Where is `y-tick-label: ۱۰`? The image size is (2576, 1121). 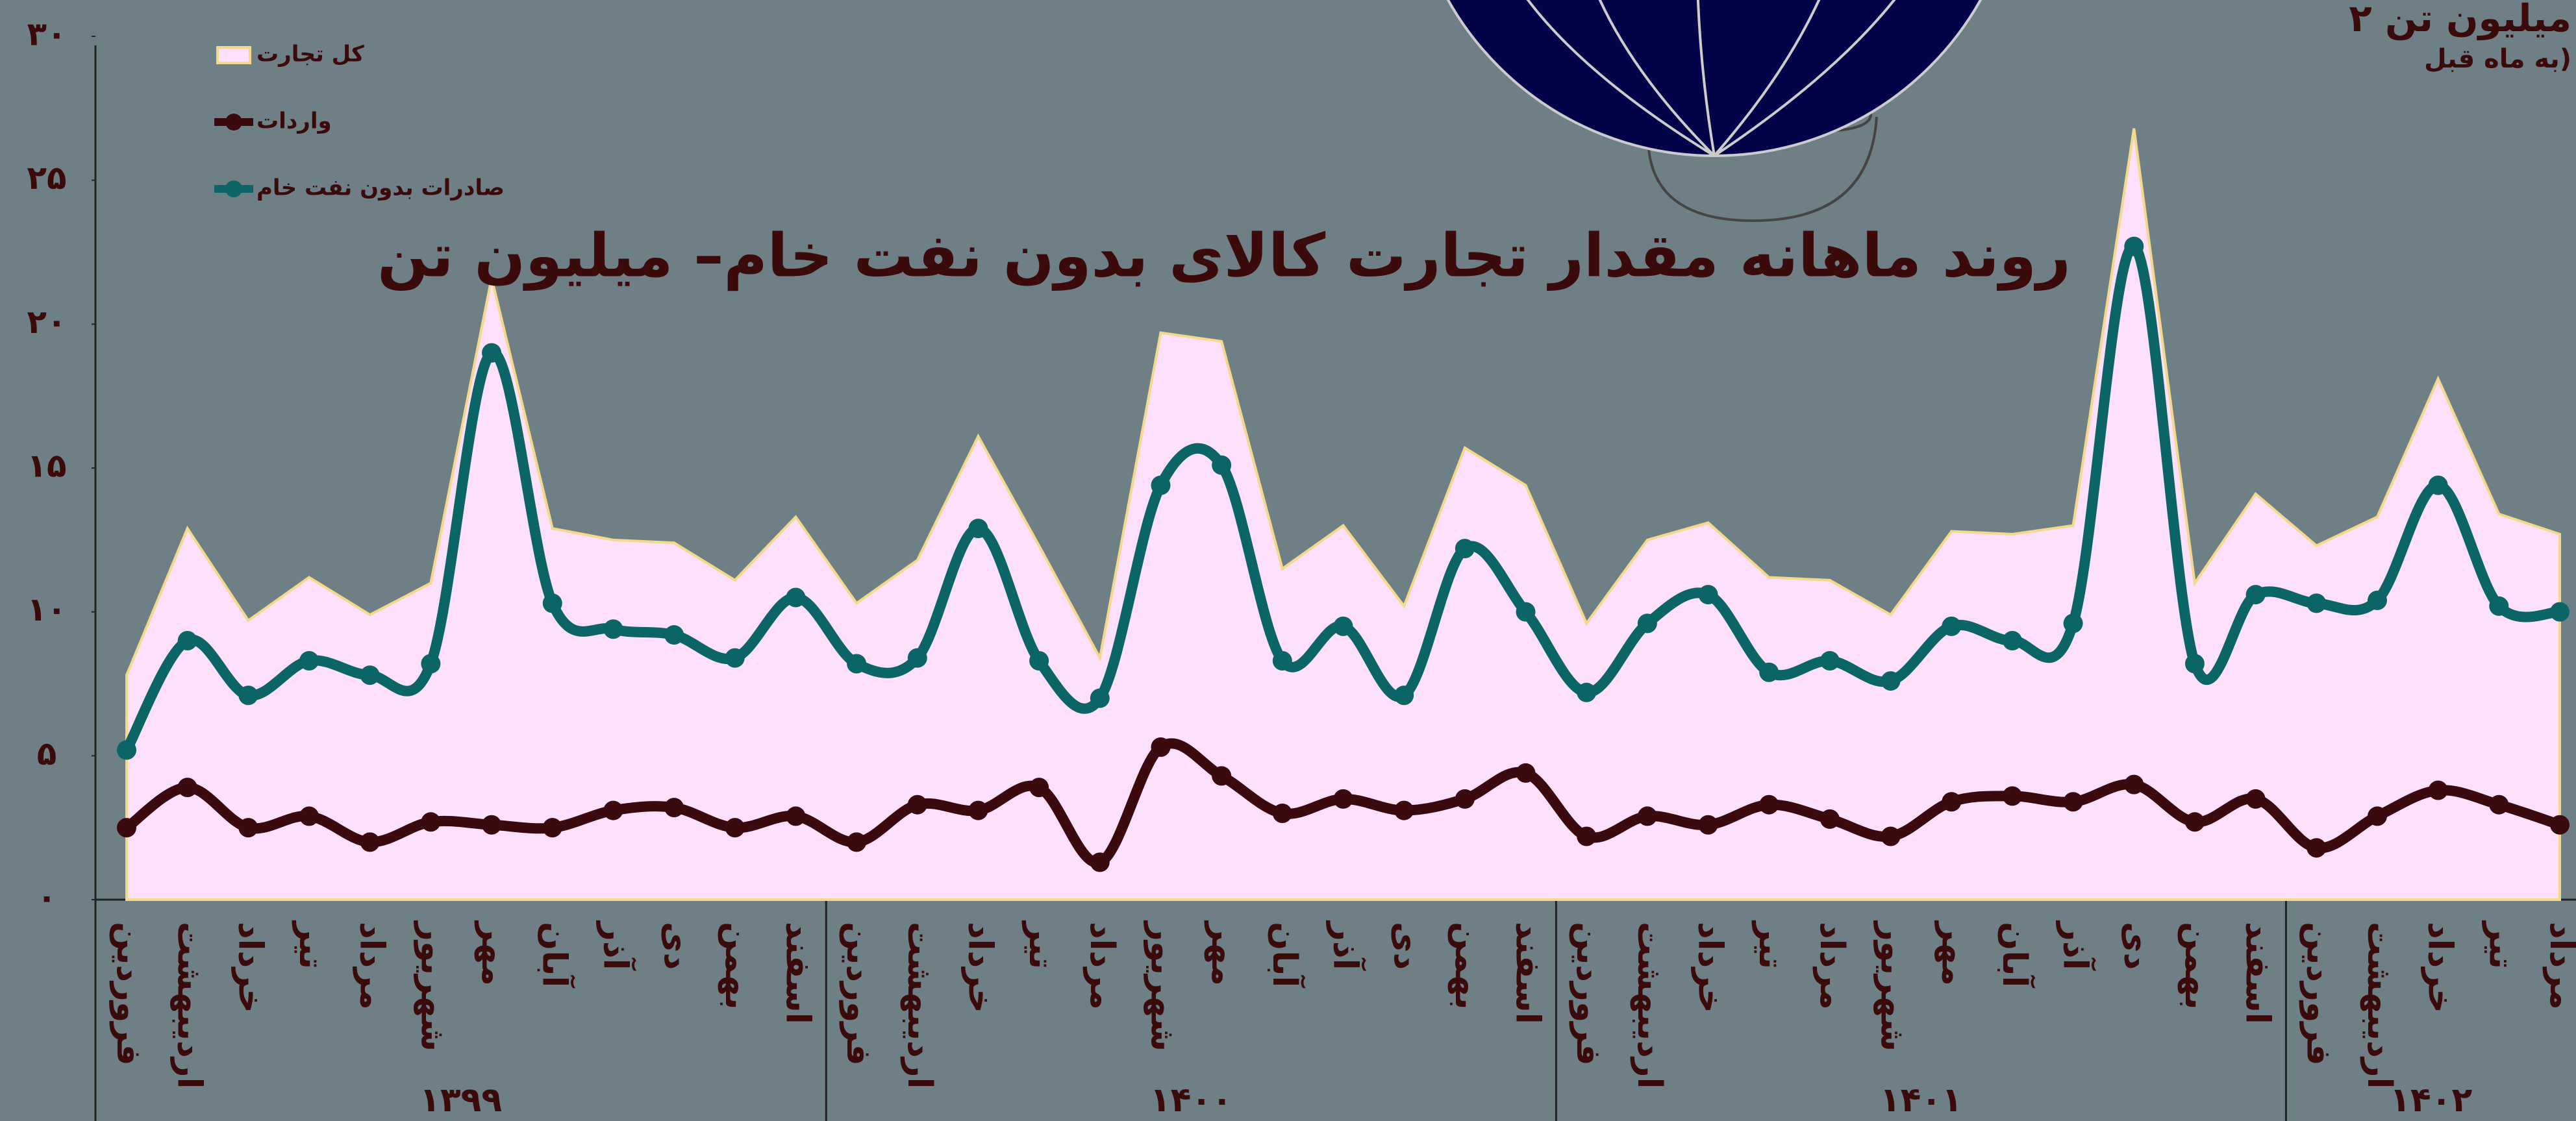
y-tick-label: ۱۰ is located at coordinates (46, 609).